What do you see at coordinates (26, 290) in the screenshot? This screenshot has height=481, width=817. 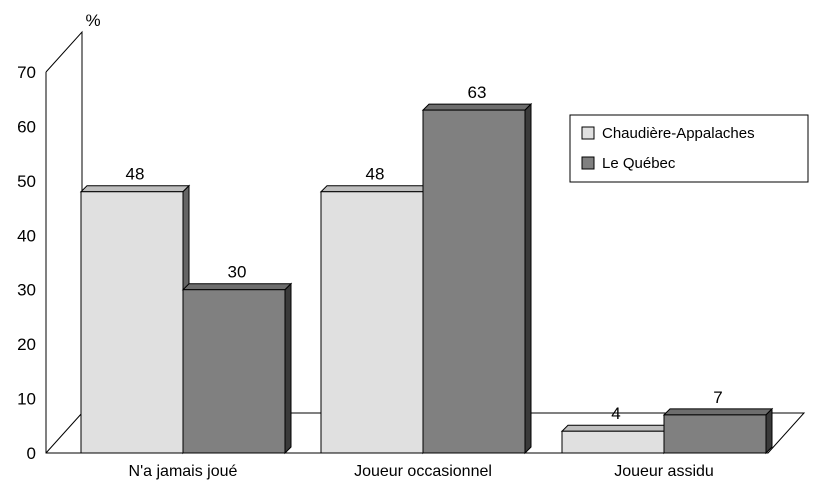 I see `y-tick-label: 30` at bounding box center [26, 290].